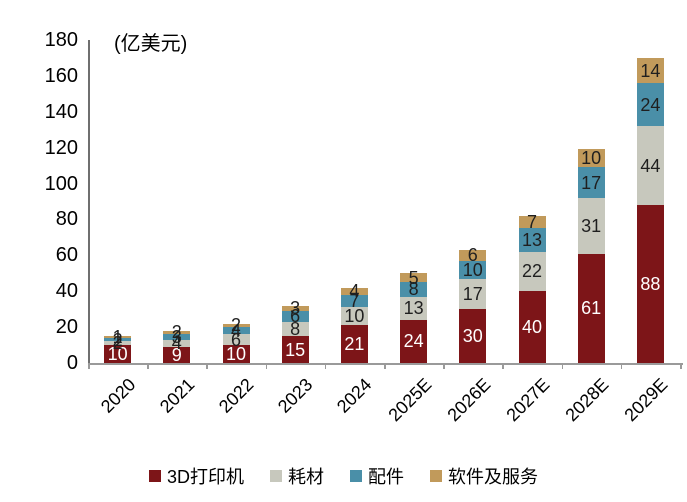 Image resolution: width=687 pixels, height=502 pixels. I want to click on legend-item-accessories: 配件, so click(377, 476).